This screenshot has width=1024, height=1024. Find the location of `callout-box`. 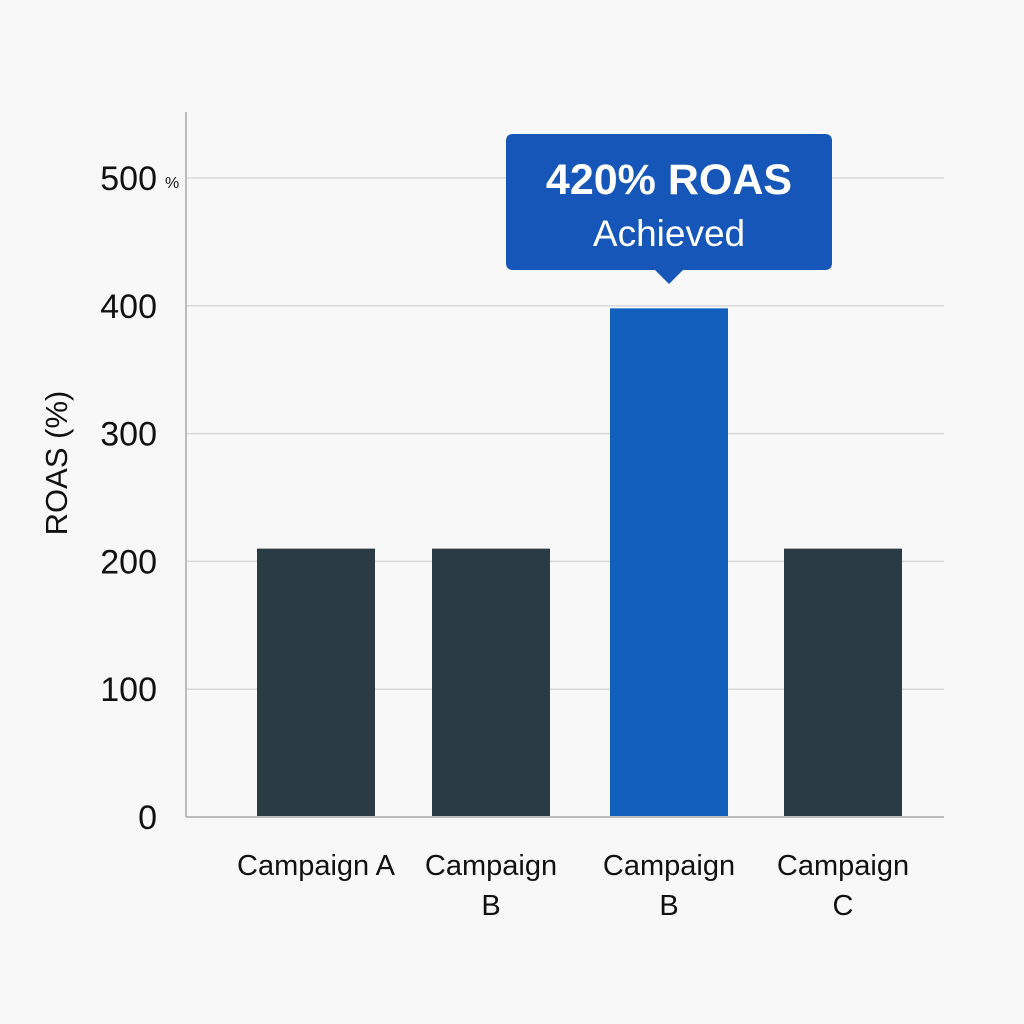

callout-box is located at coordinates (669, 209).